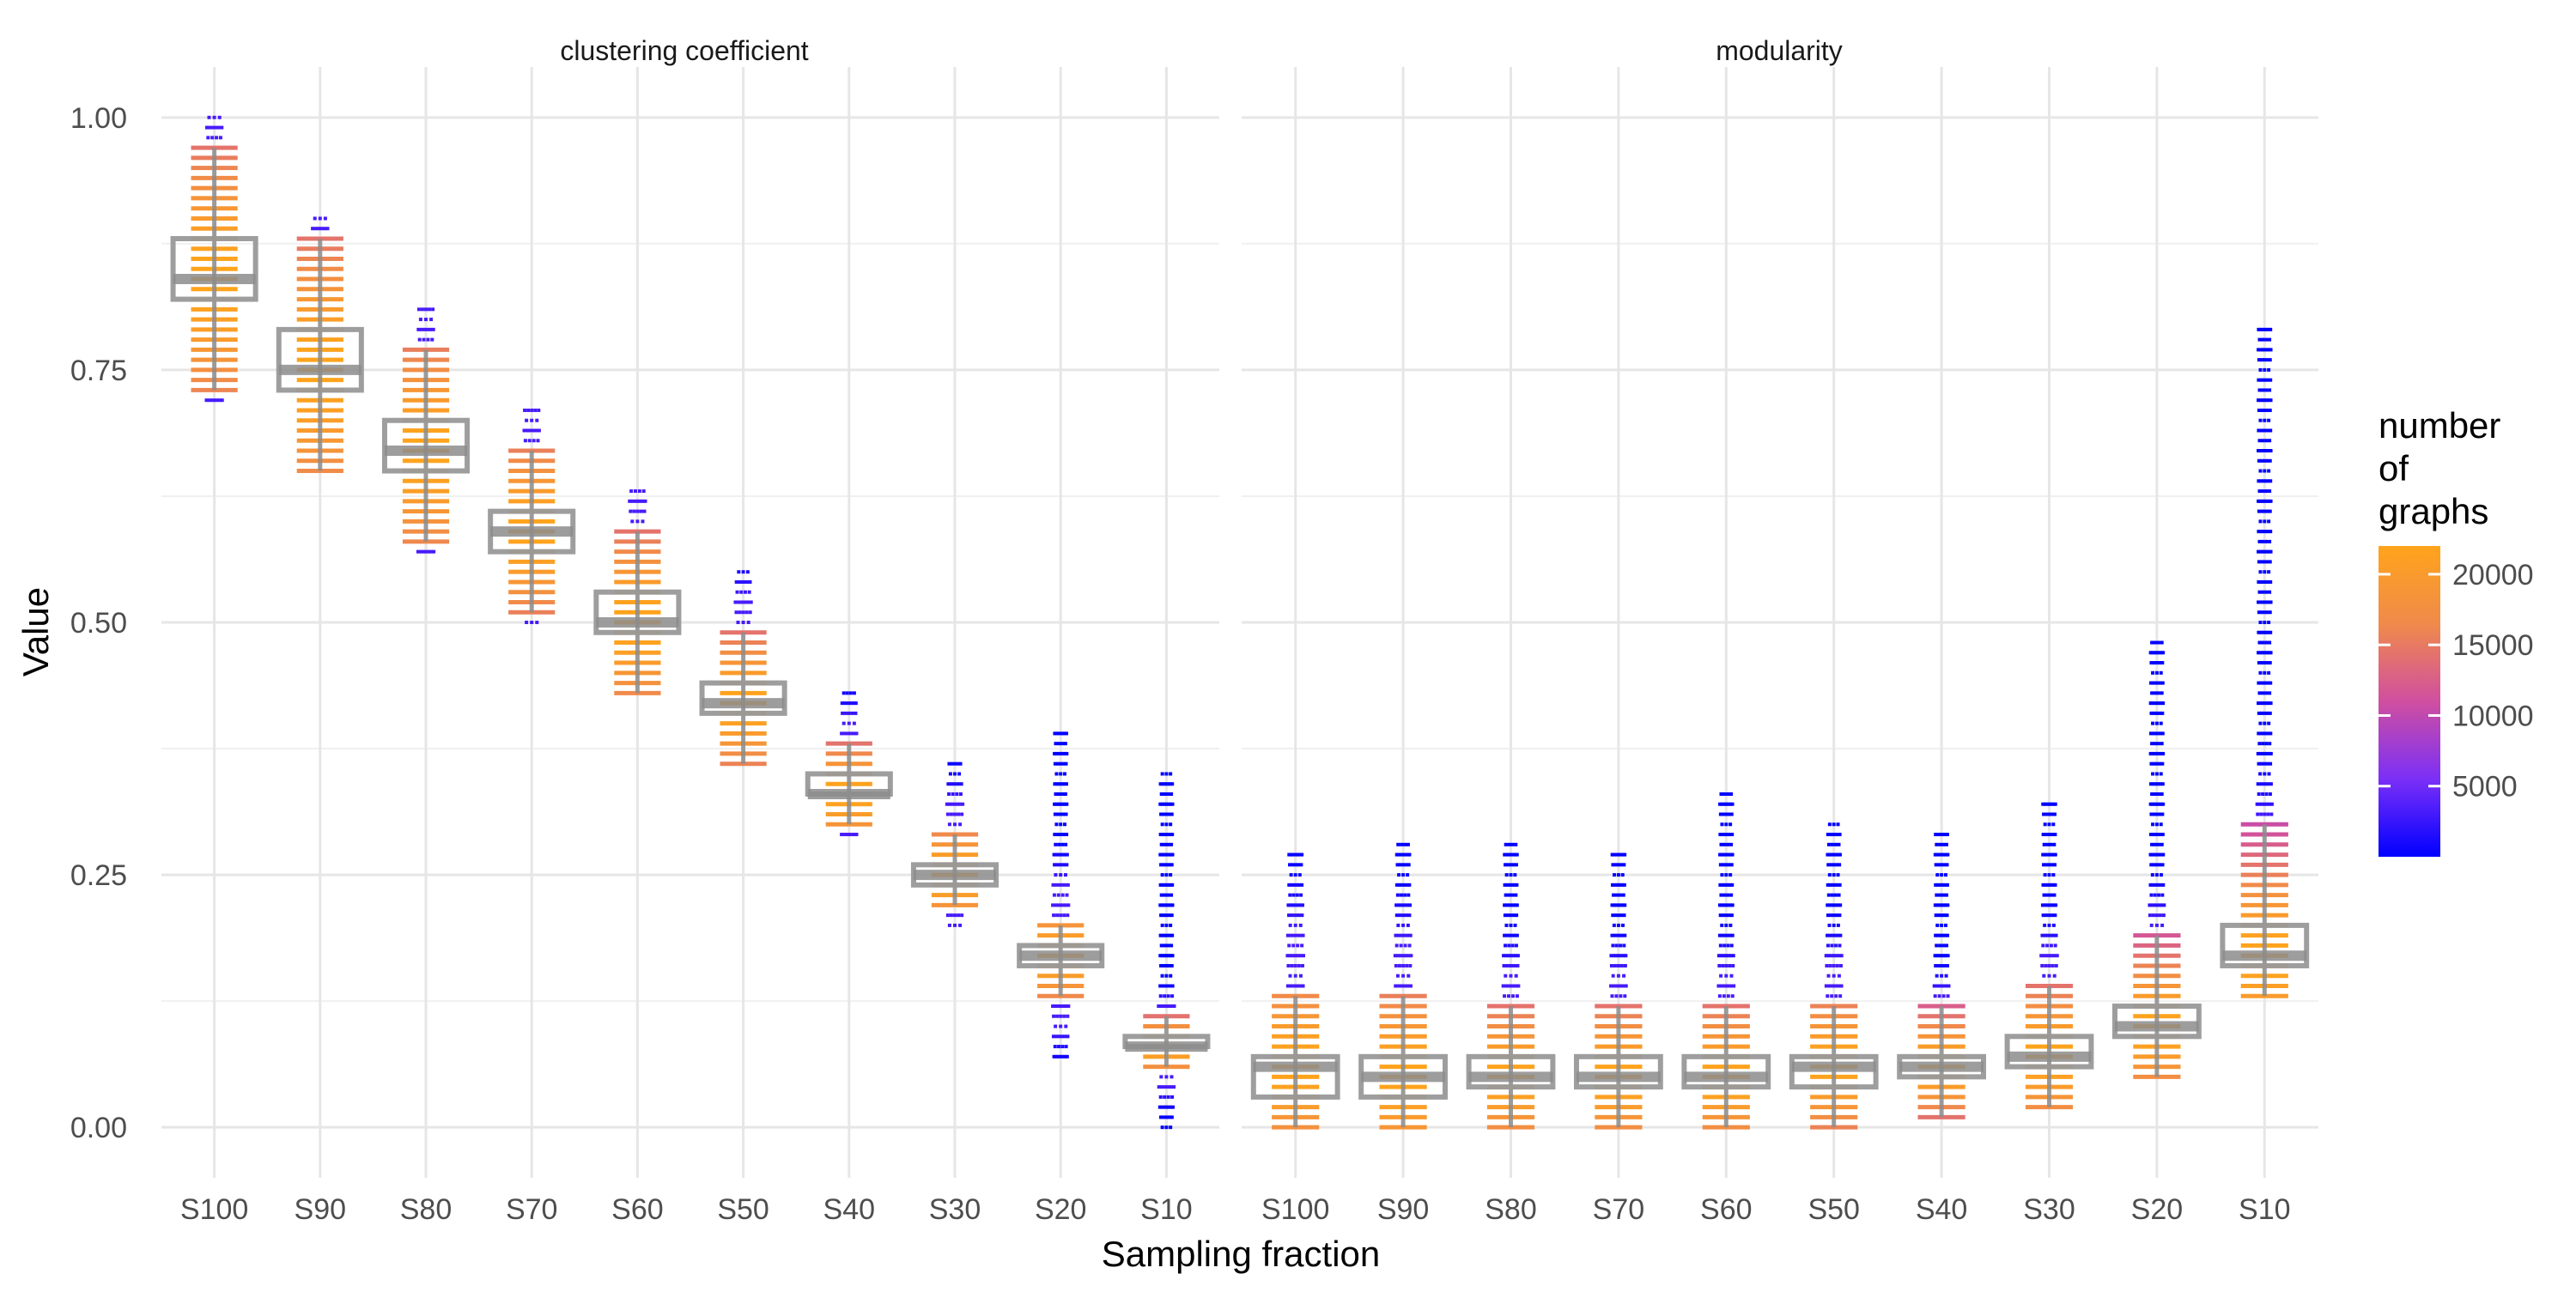  What do you see at coordinates (684, 50) in the screenshot?
I see `facet-label: clustering coefficient` at bounding box center [684, 50].